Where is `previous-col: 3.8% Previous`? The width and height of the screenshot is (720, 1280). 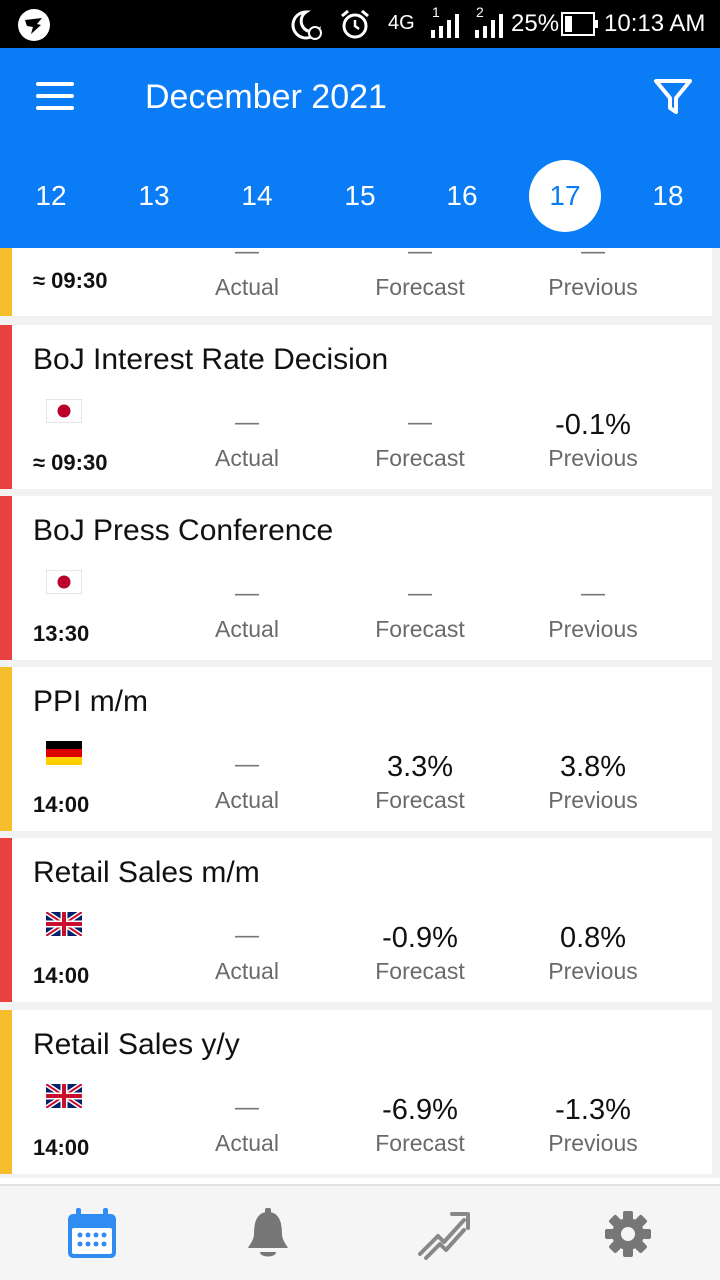 previous-col: 3.8% Previous is located at coordinates (593, 782).